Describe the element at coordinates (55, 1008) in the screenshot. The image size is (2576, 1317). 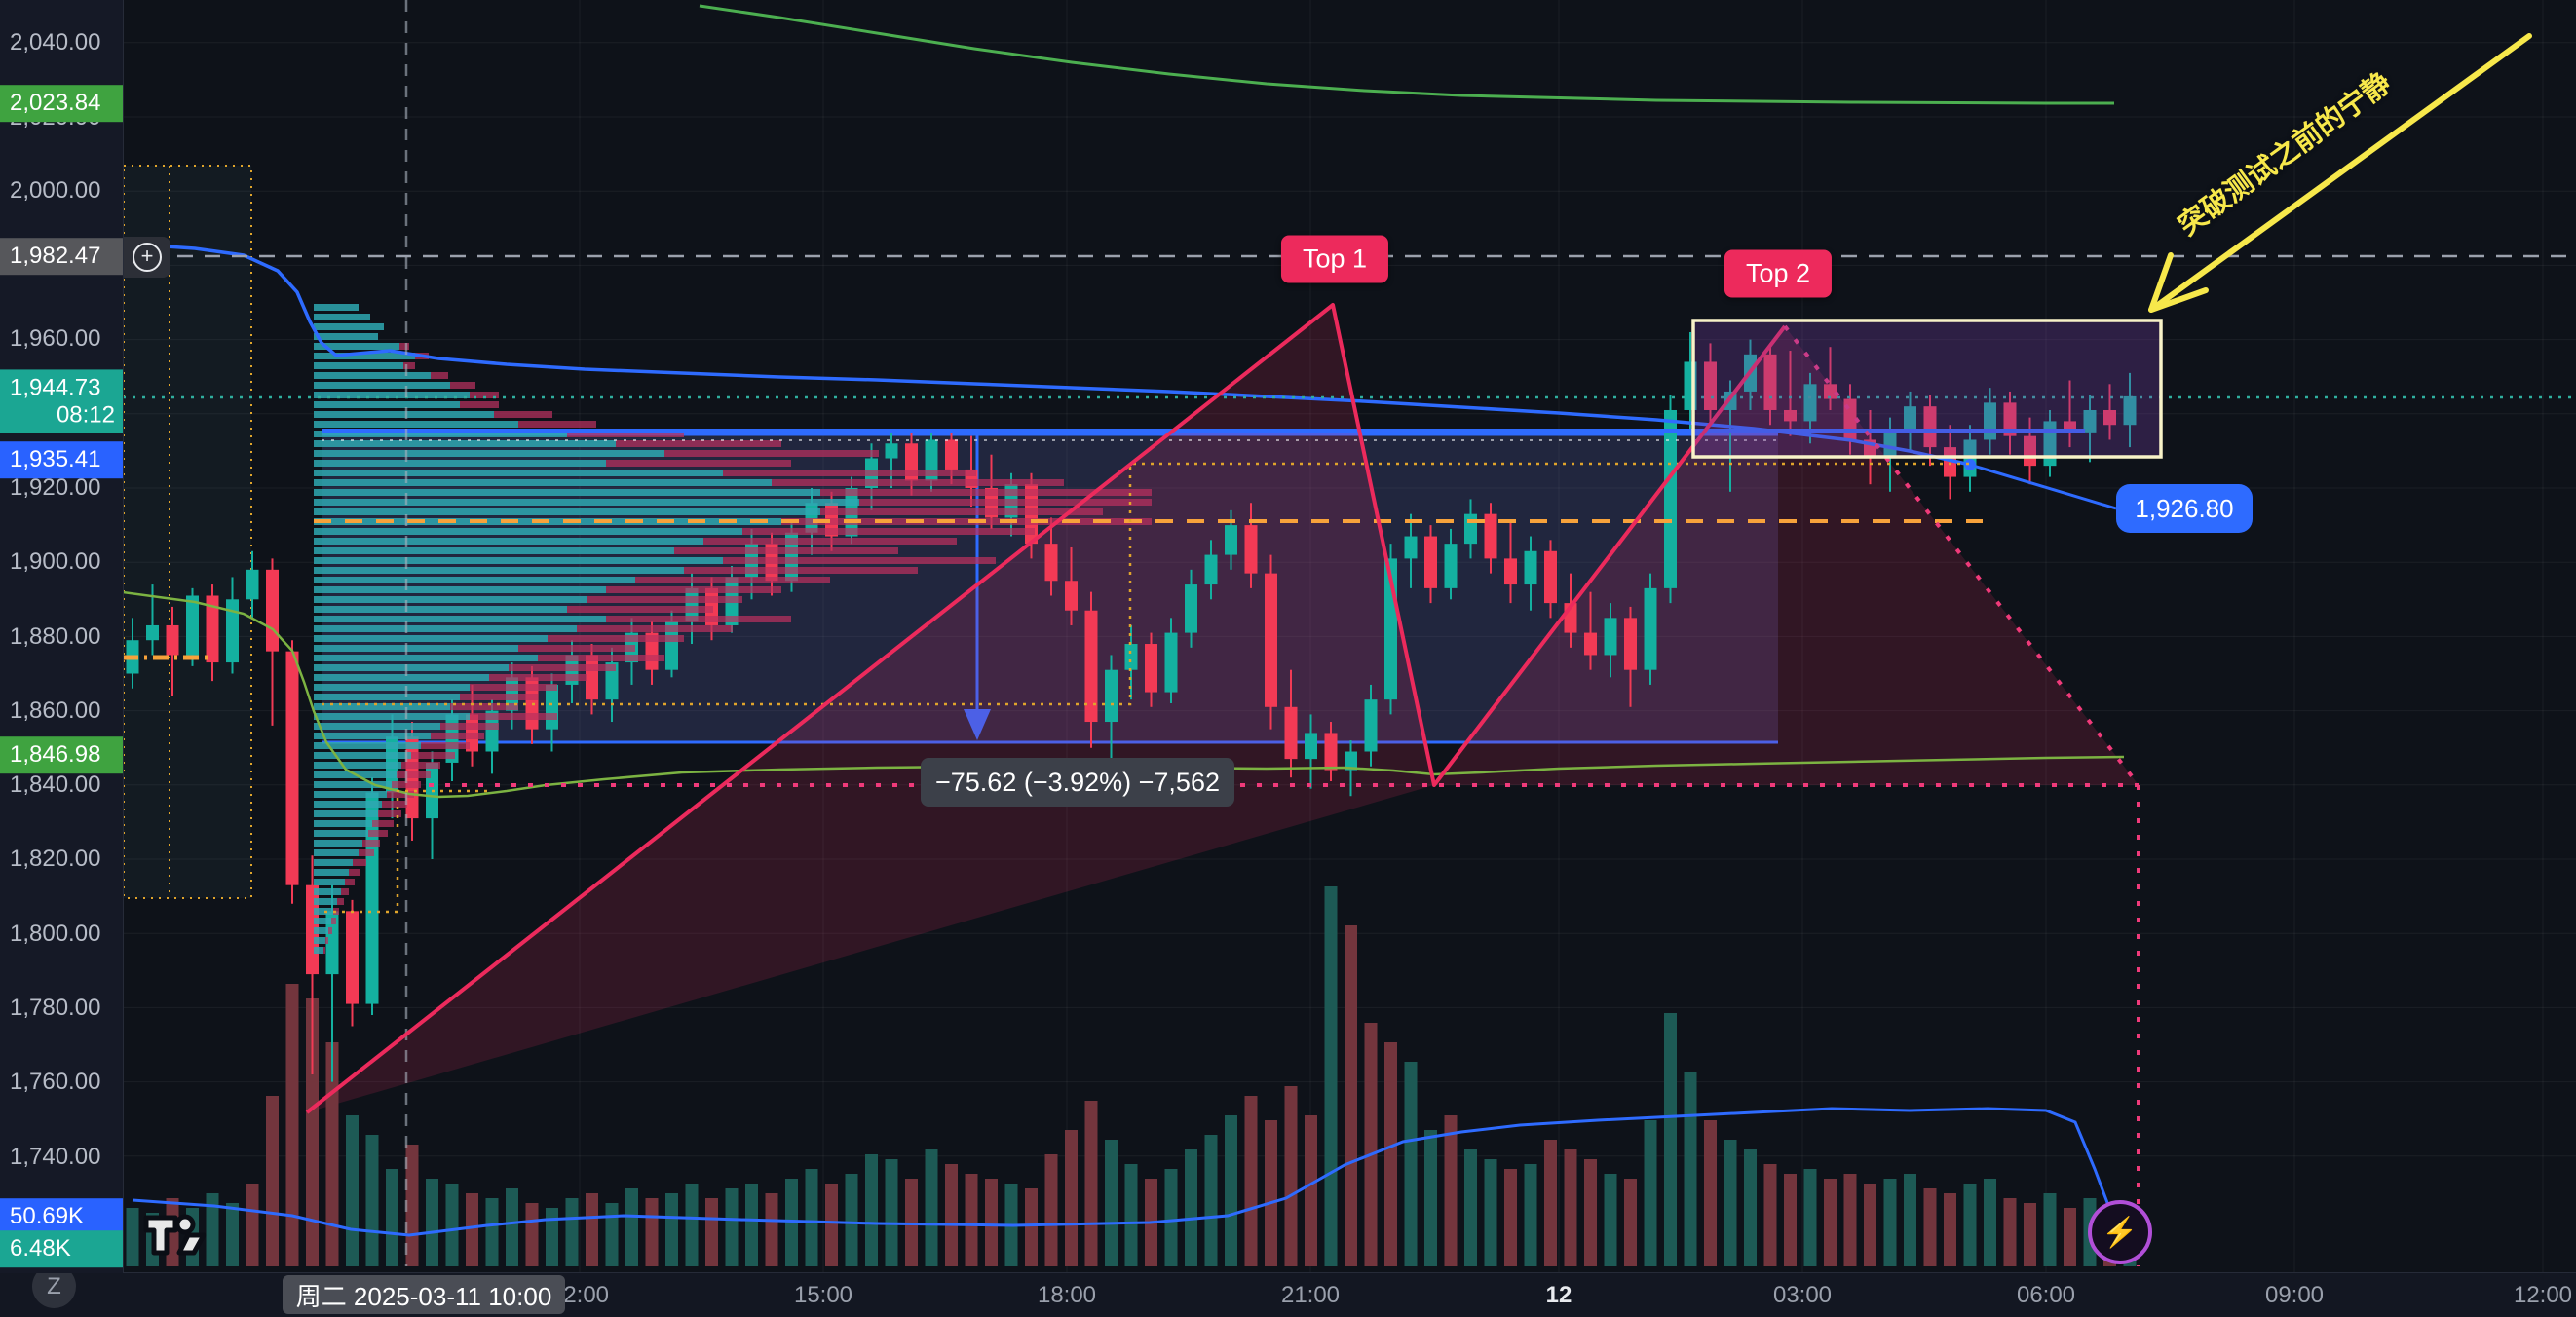
I see `price-axis-label: 1,780.00` at that location.